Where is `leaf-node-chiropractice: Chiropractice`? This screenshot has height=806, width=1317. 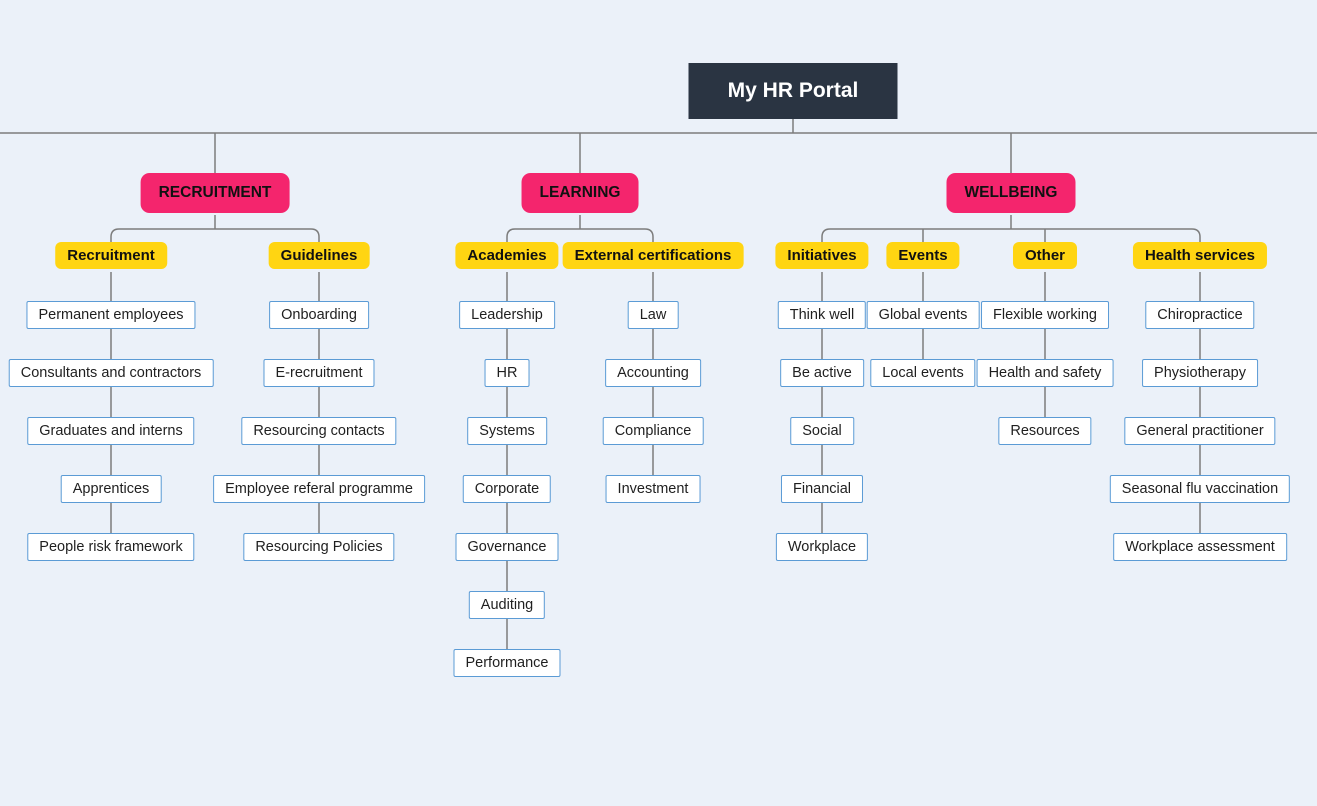
leaf-node-chiropractice: Chiropractice is located at coordinates (1200, 315).